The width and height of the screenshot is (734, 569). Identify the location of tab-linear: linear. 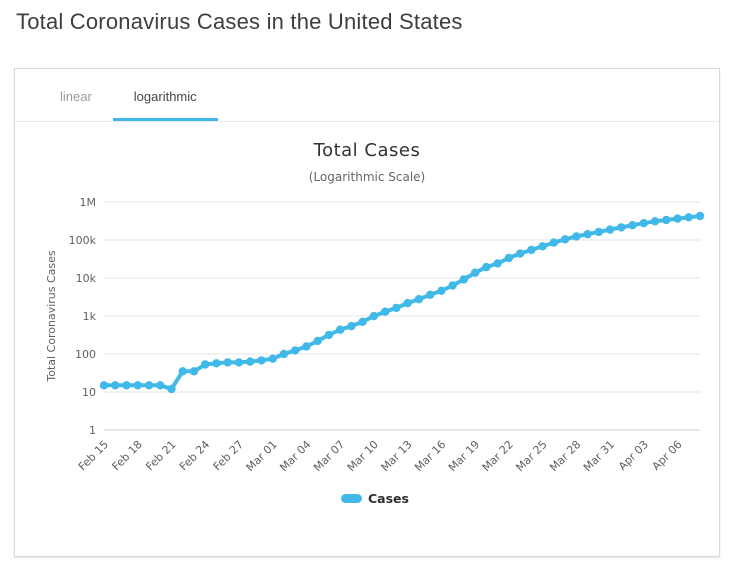
(76, 96).